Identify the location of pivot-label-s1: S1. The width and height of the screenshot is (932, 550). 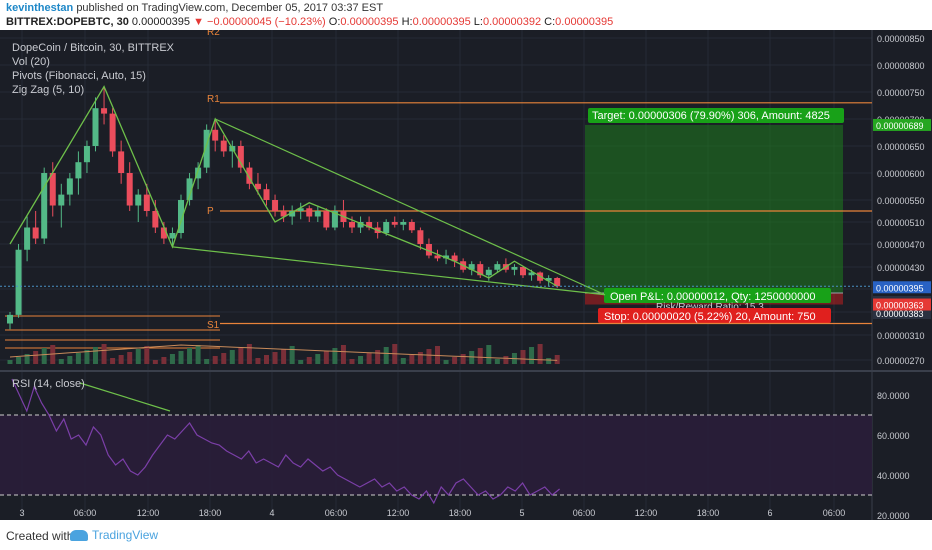
(213, 325).